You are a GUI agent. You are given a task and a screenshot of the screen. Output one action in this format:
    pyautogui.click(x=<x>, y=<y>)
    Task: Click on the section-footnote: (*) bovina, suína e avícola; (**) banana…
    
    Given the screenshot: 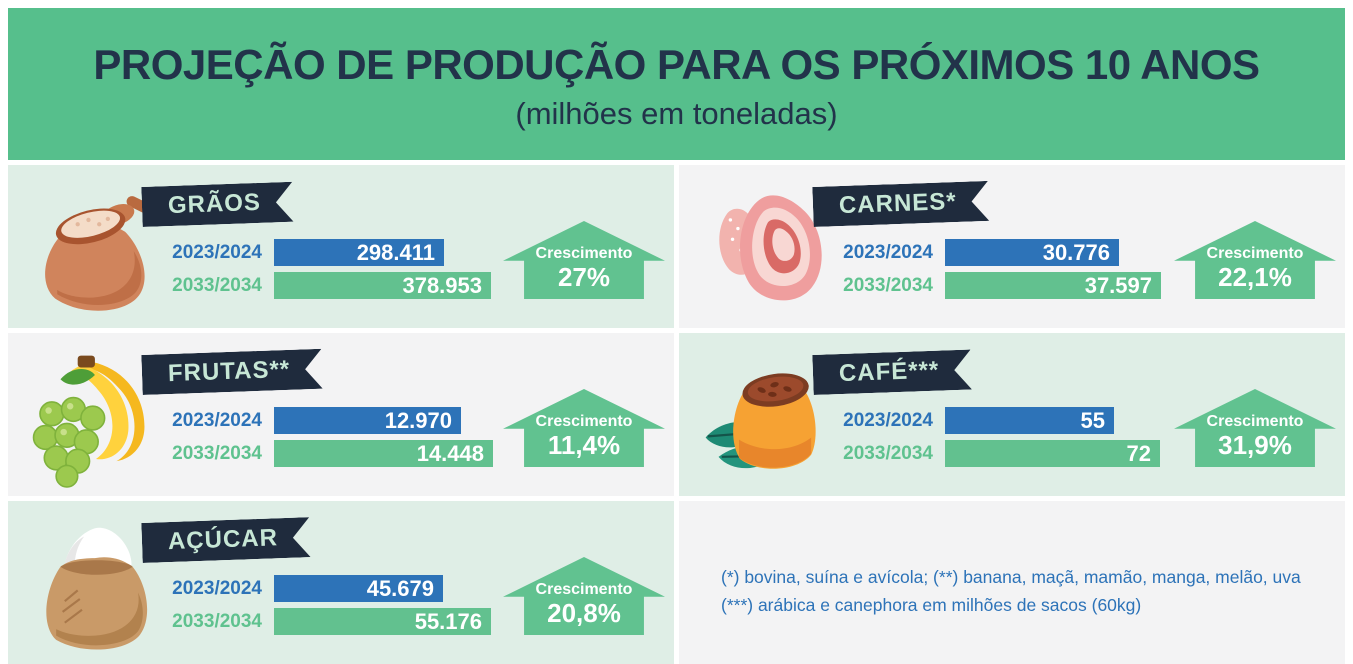 What is the action you would take?
    pyautogui.click(x=1012, y=582)
    